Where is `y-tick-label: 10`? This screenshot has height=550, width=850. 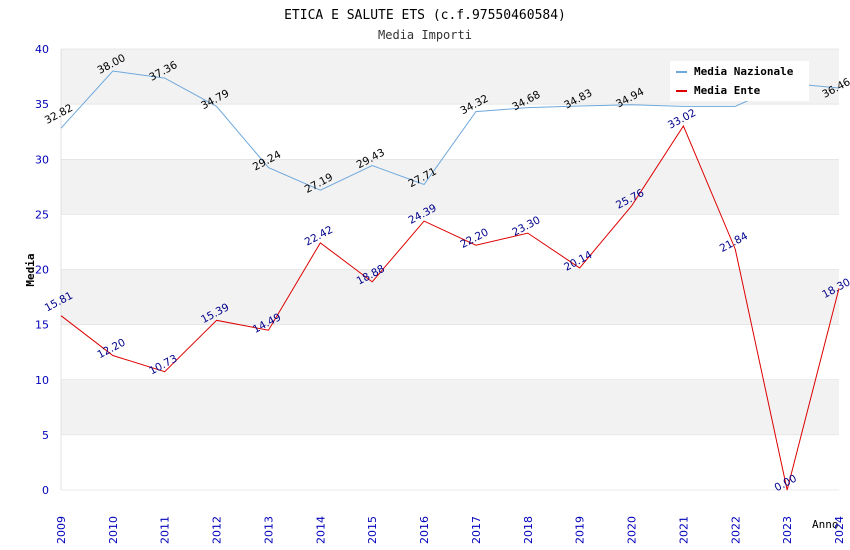
y-tick-label: 10 is located at coordinates (42, 380).